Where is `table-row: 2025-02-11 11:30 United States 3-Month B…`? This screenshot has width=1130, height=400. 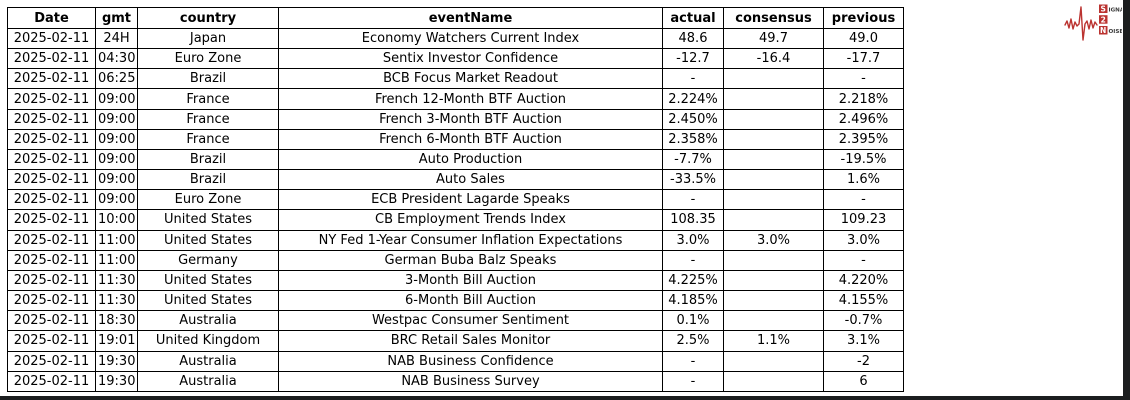 table-row: 2025-02-11 11:30 United States 3-Month B… is located at coordinates (455, 280).